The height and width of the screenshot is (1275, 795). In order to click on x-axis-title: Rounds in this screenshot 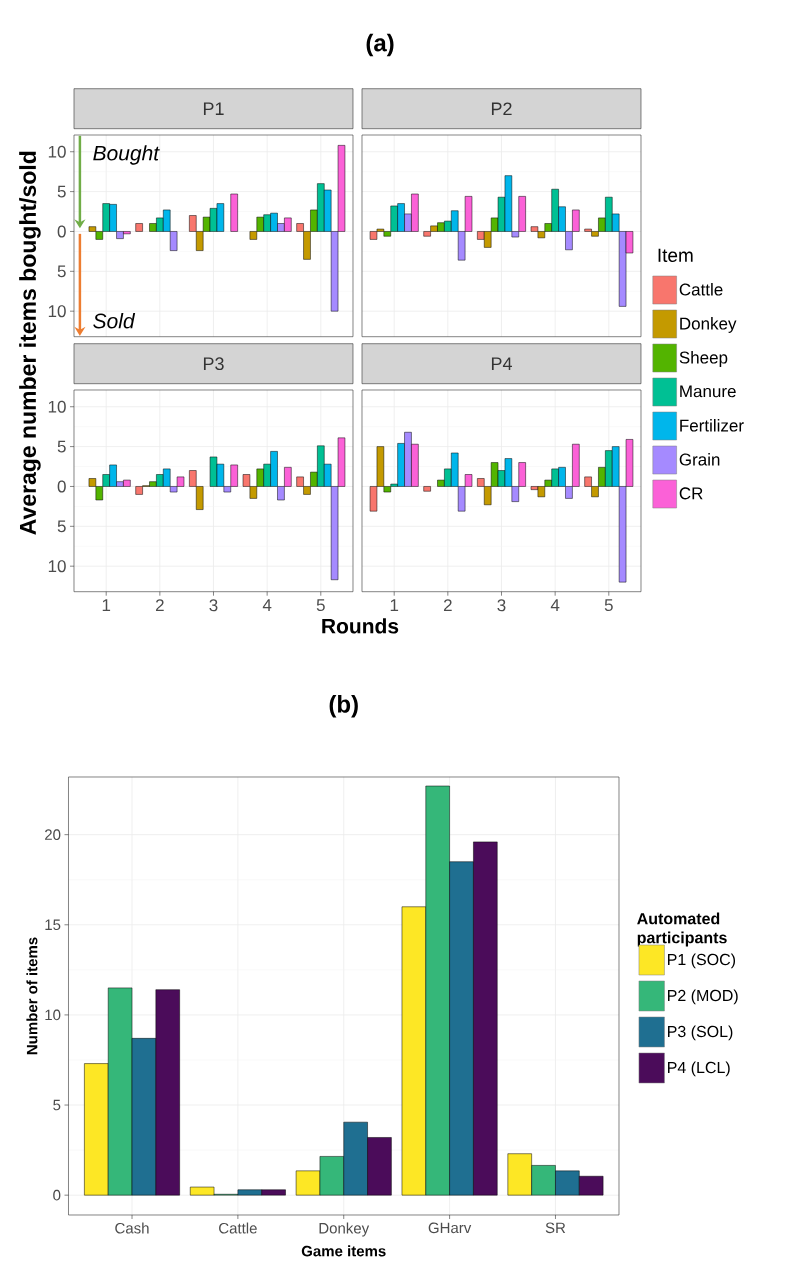, I will do `click(360, 626)`.